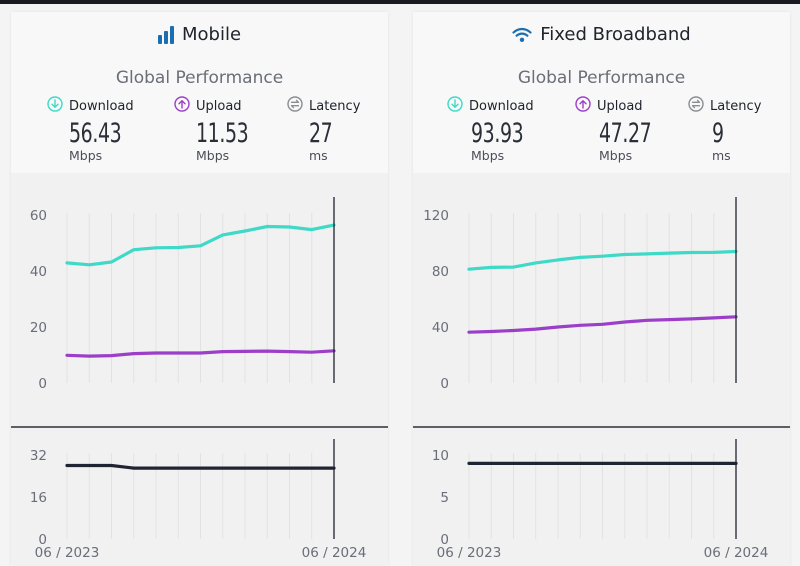  What do you see at coordinates (615, 34) in the screenshot?
I see `panel-title-text: Fixed Broadband` at bounding box center [615, 34].